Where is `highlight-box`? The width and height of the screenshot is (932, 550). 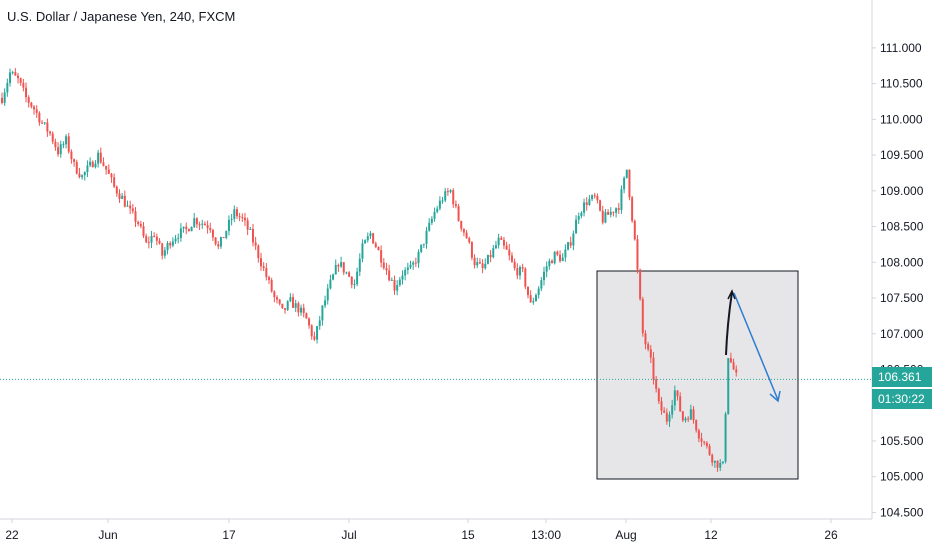
highlight-box is located at coordinates (697, 375).